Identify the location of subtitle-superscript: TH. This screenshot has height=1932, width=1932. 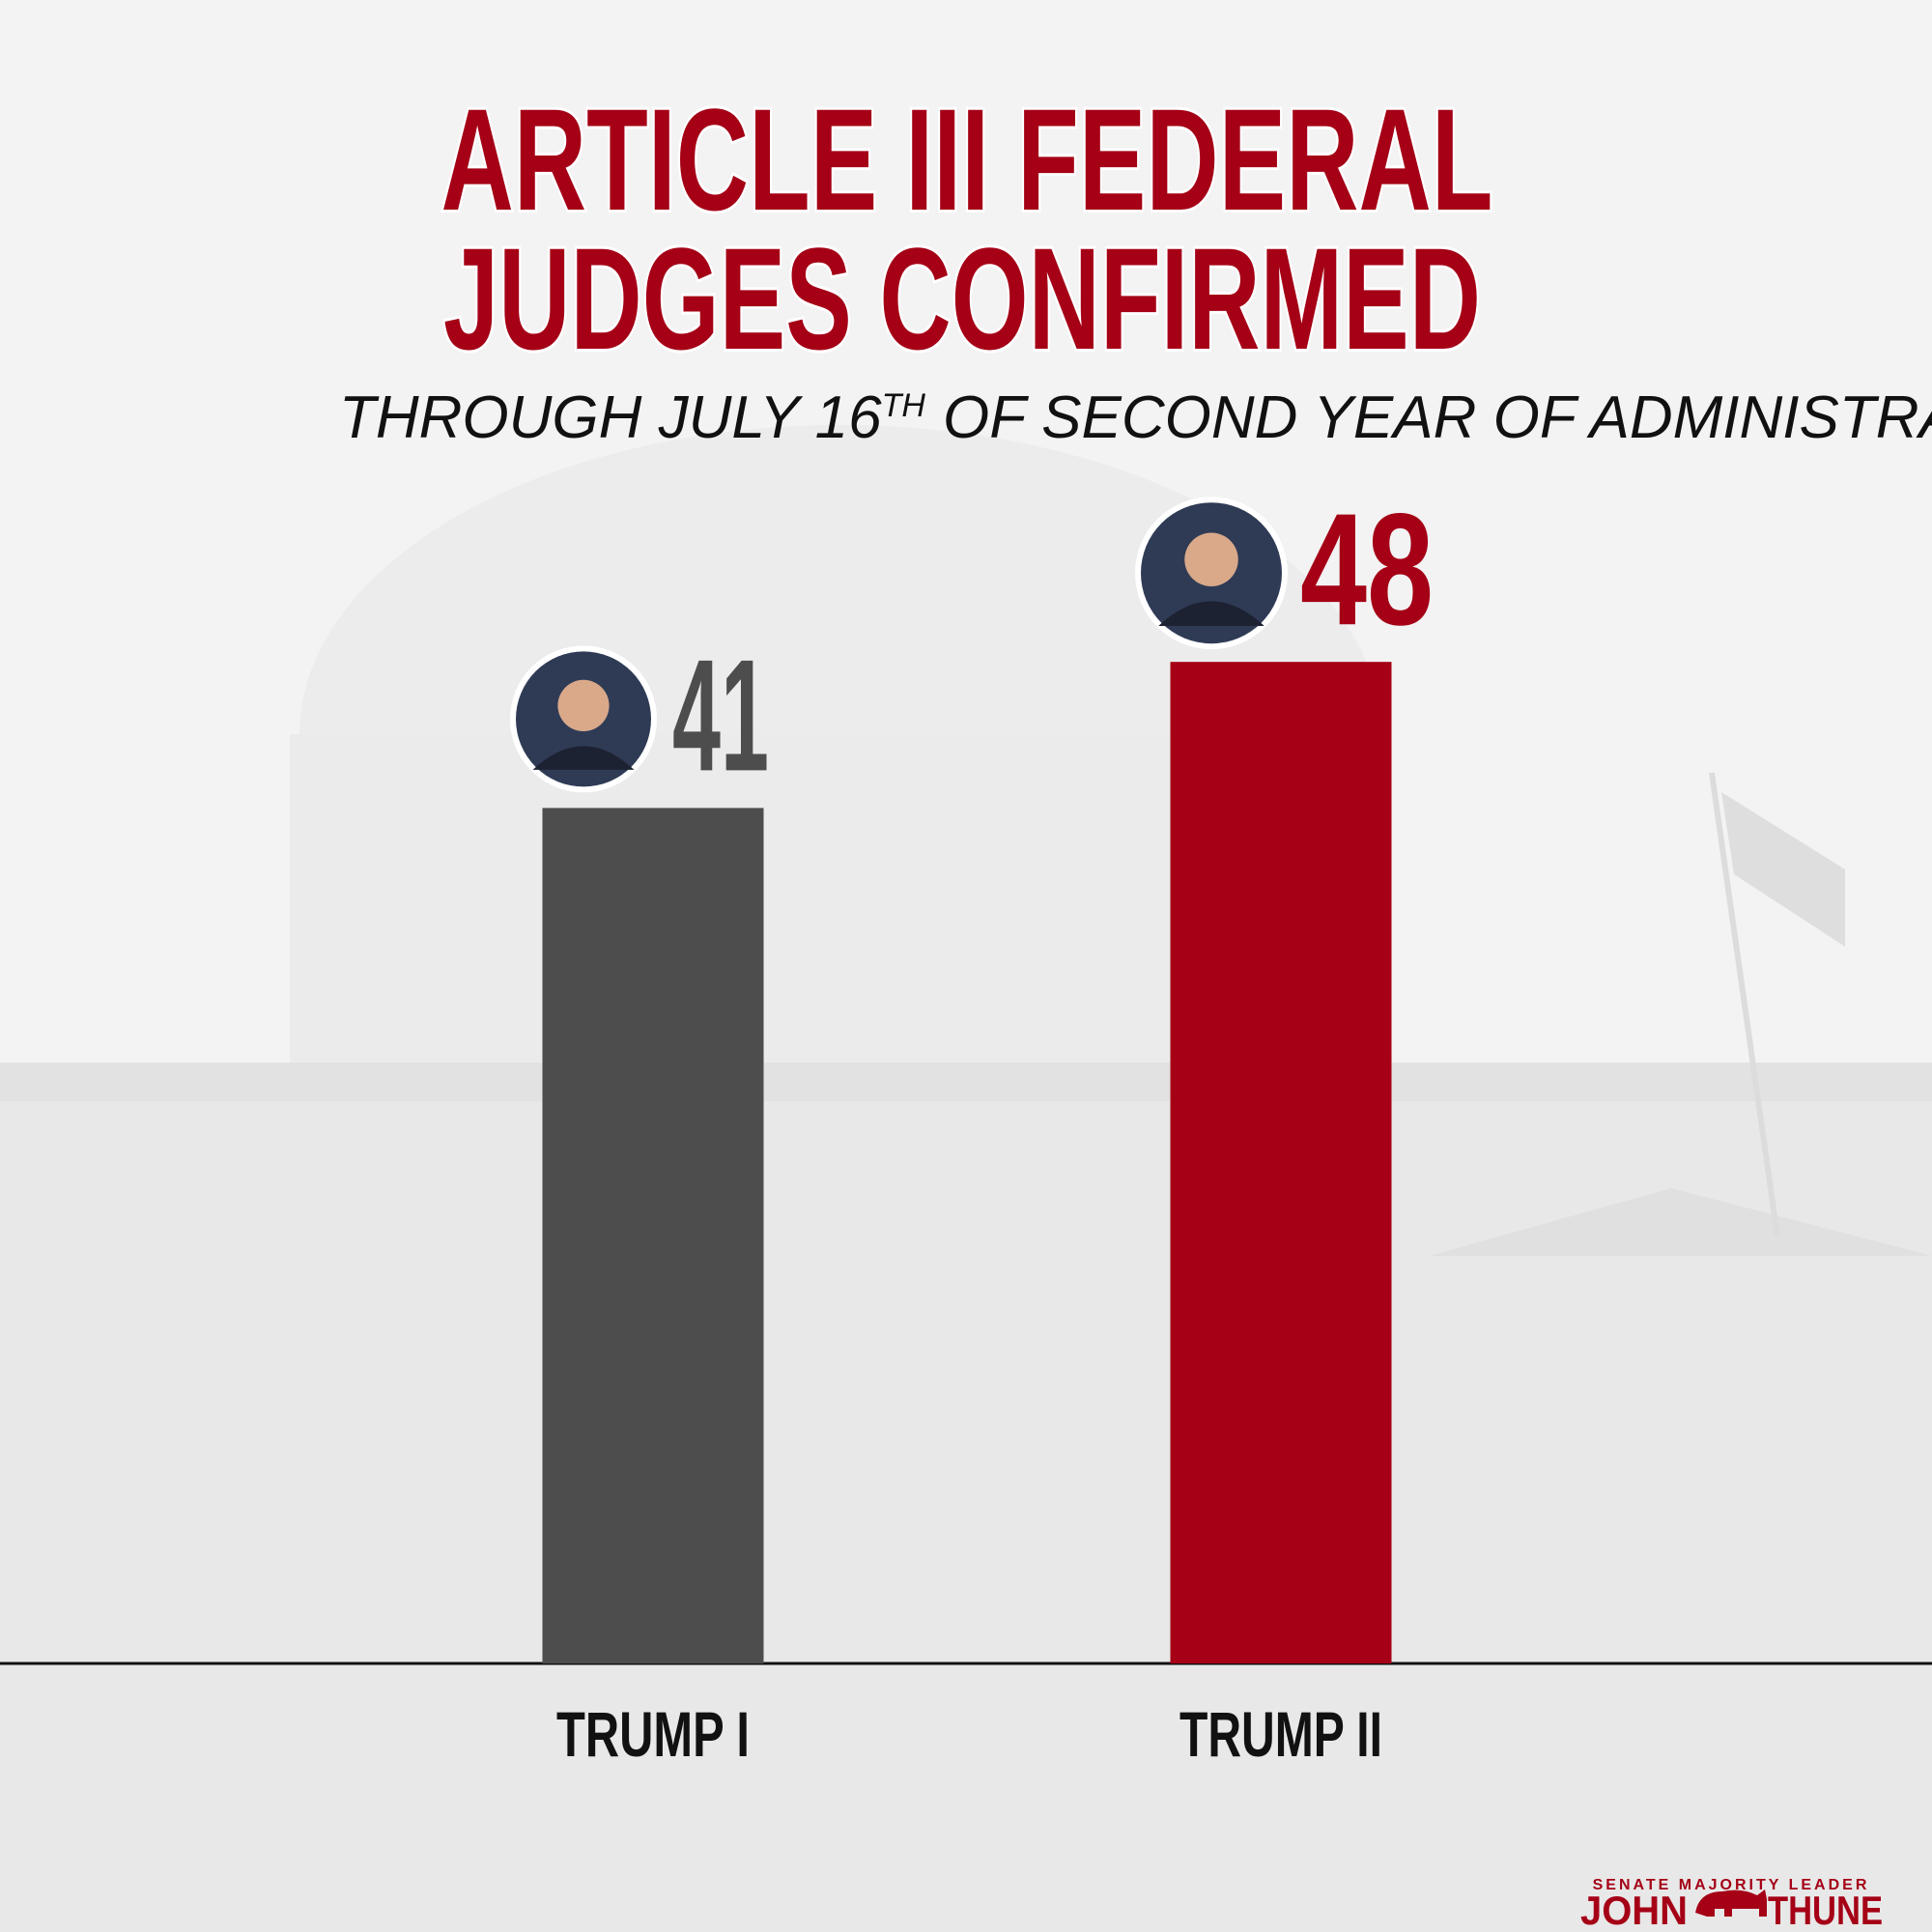
(904, 405).